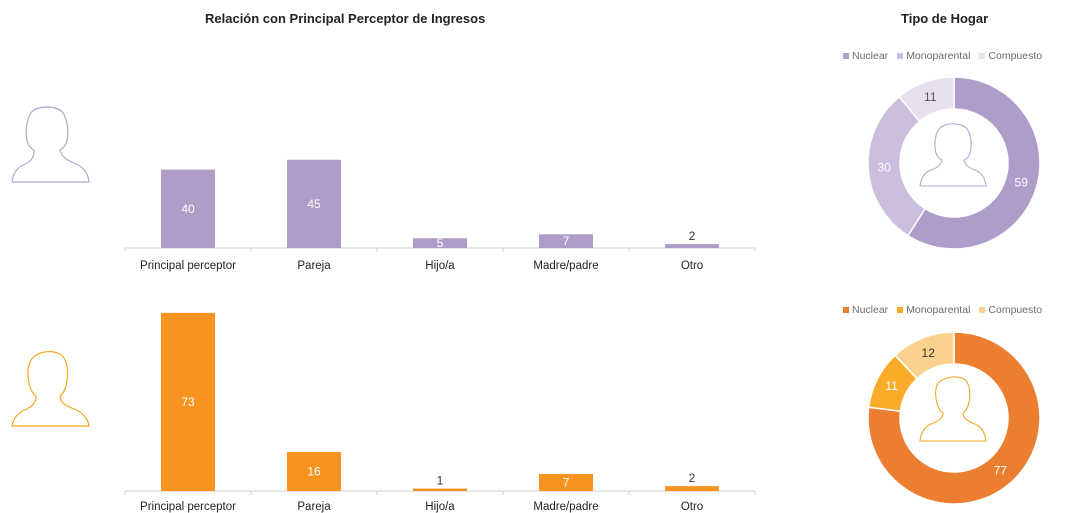 This screenshot has height=513, width=1077. I want to click on bar-data-label: 73, so click(188, 402).